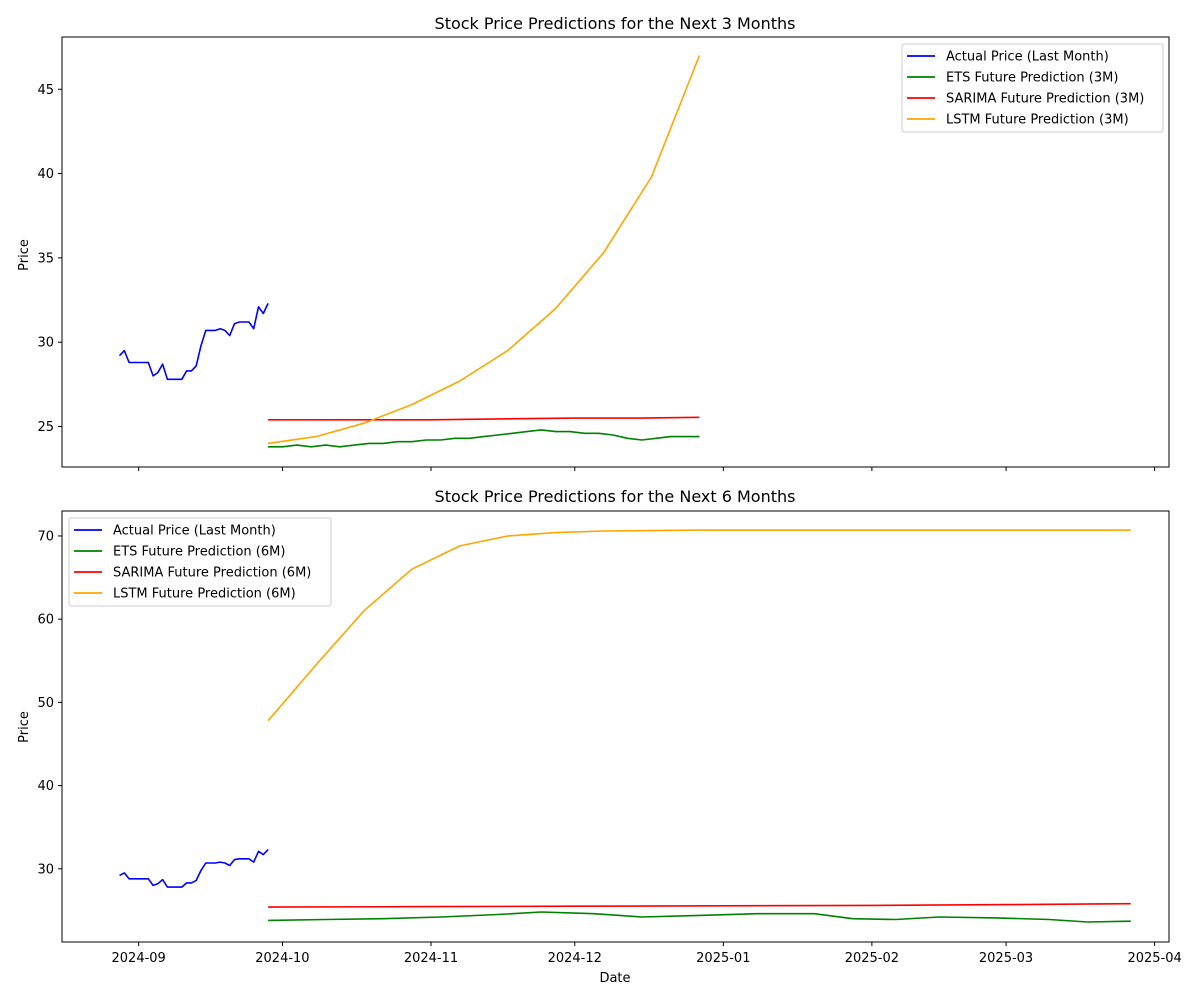 The width and height of the screenshot is (1200, 1000). Describe the element at coordinates (614, 978) in the screenshot. I see `x-axis-label: Date` at that location.